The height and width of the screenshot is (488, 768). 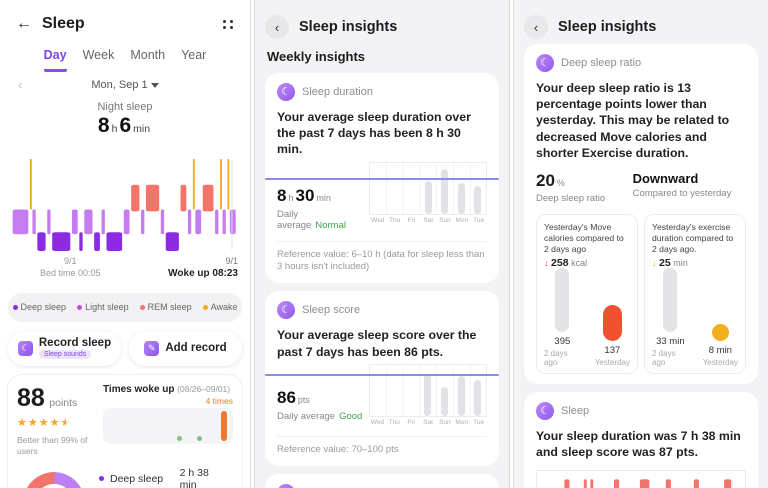 What do you see at coordinates (55, 60) in the screenshot?
I see `tab-day: Day` at bounding box center [55, 60].